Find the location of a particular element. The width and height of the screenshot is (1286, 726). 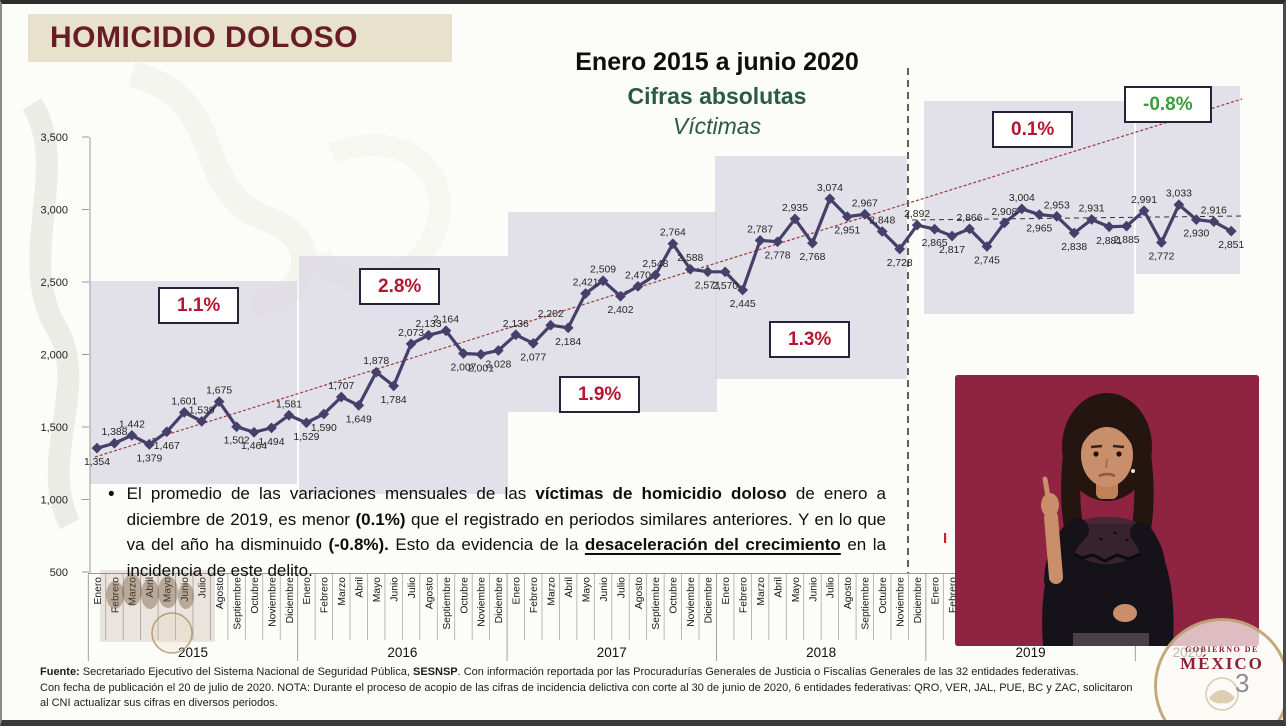

data-label: 2,077 is located at coordinates (533, 357).